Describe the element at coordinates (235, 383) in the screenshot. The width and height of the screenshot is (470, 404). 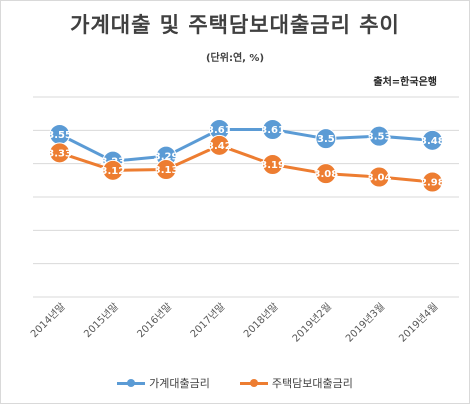
I see `legend: 가계대출금리 주택담보대출금리` at that location.